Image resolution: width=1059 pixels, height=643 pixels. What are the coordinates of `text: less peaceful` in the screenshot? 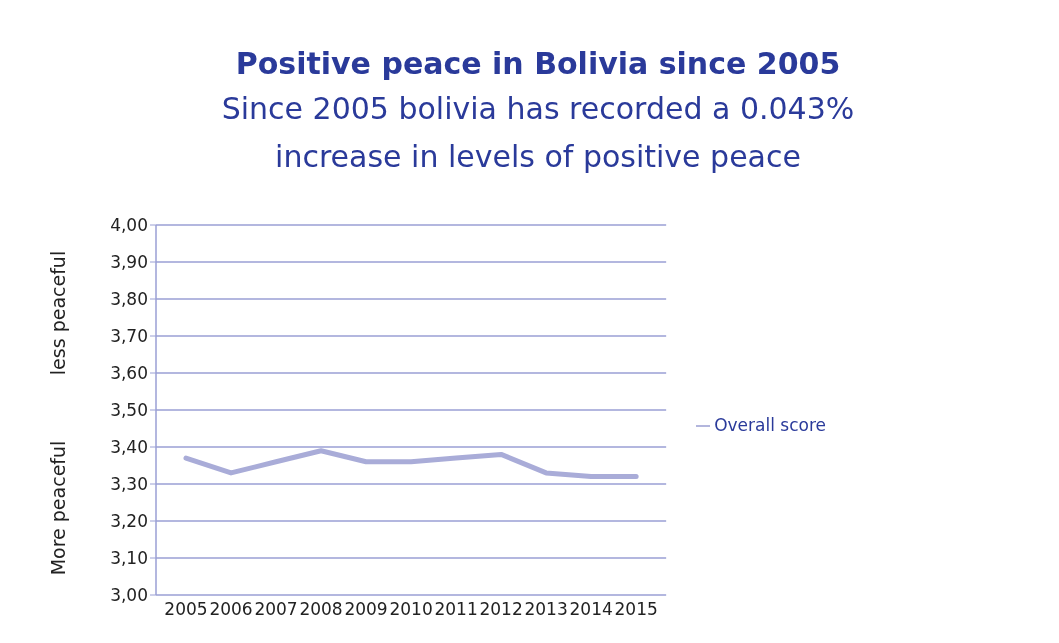 It's located at (58, 313).